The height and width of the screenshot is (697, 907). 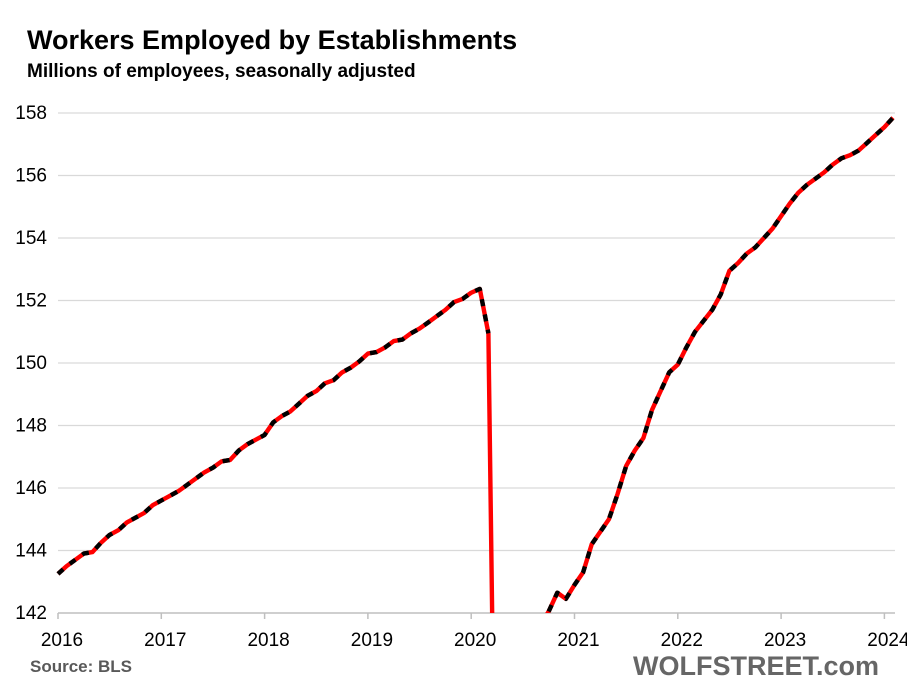 I want to click on source-label: Source: BLS, so click(x=81, y=666).